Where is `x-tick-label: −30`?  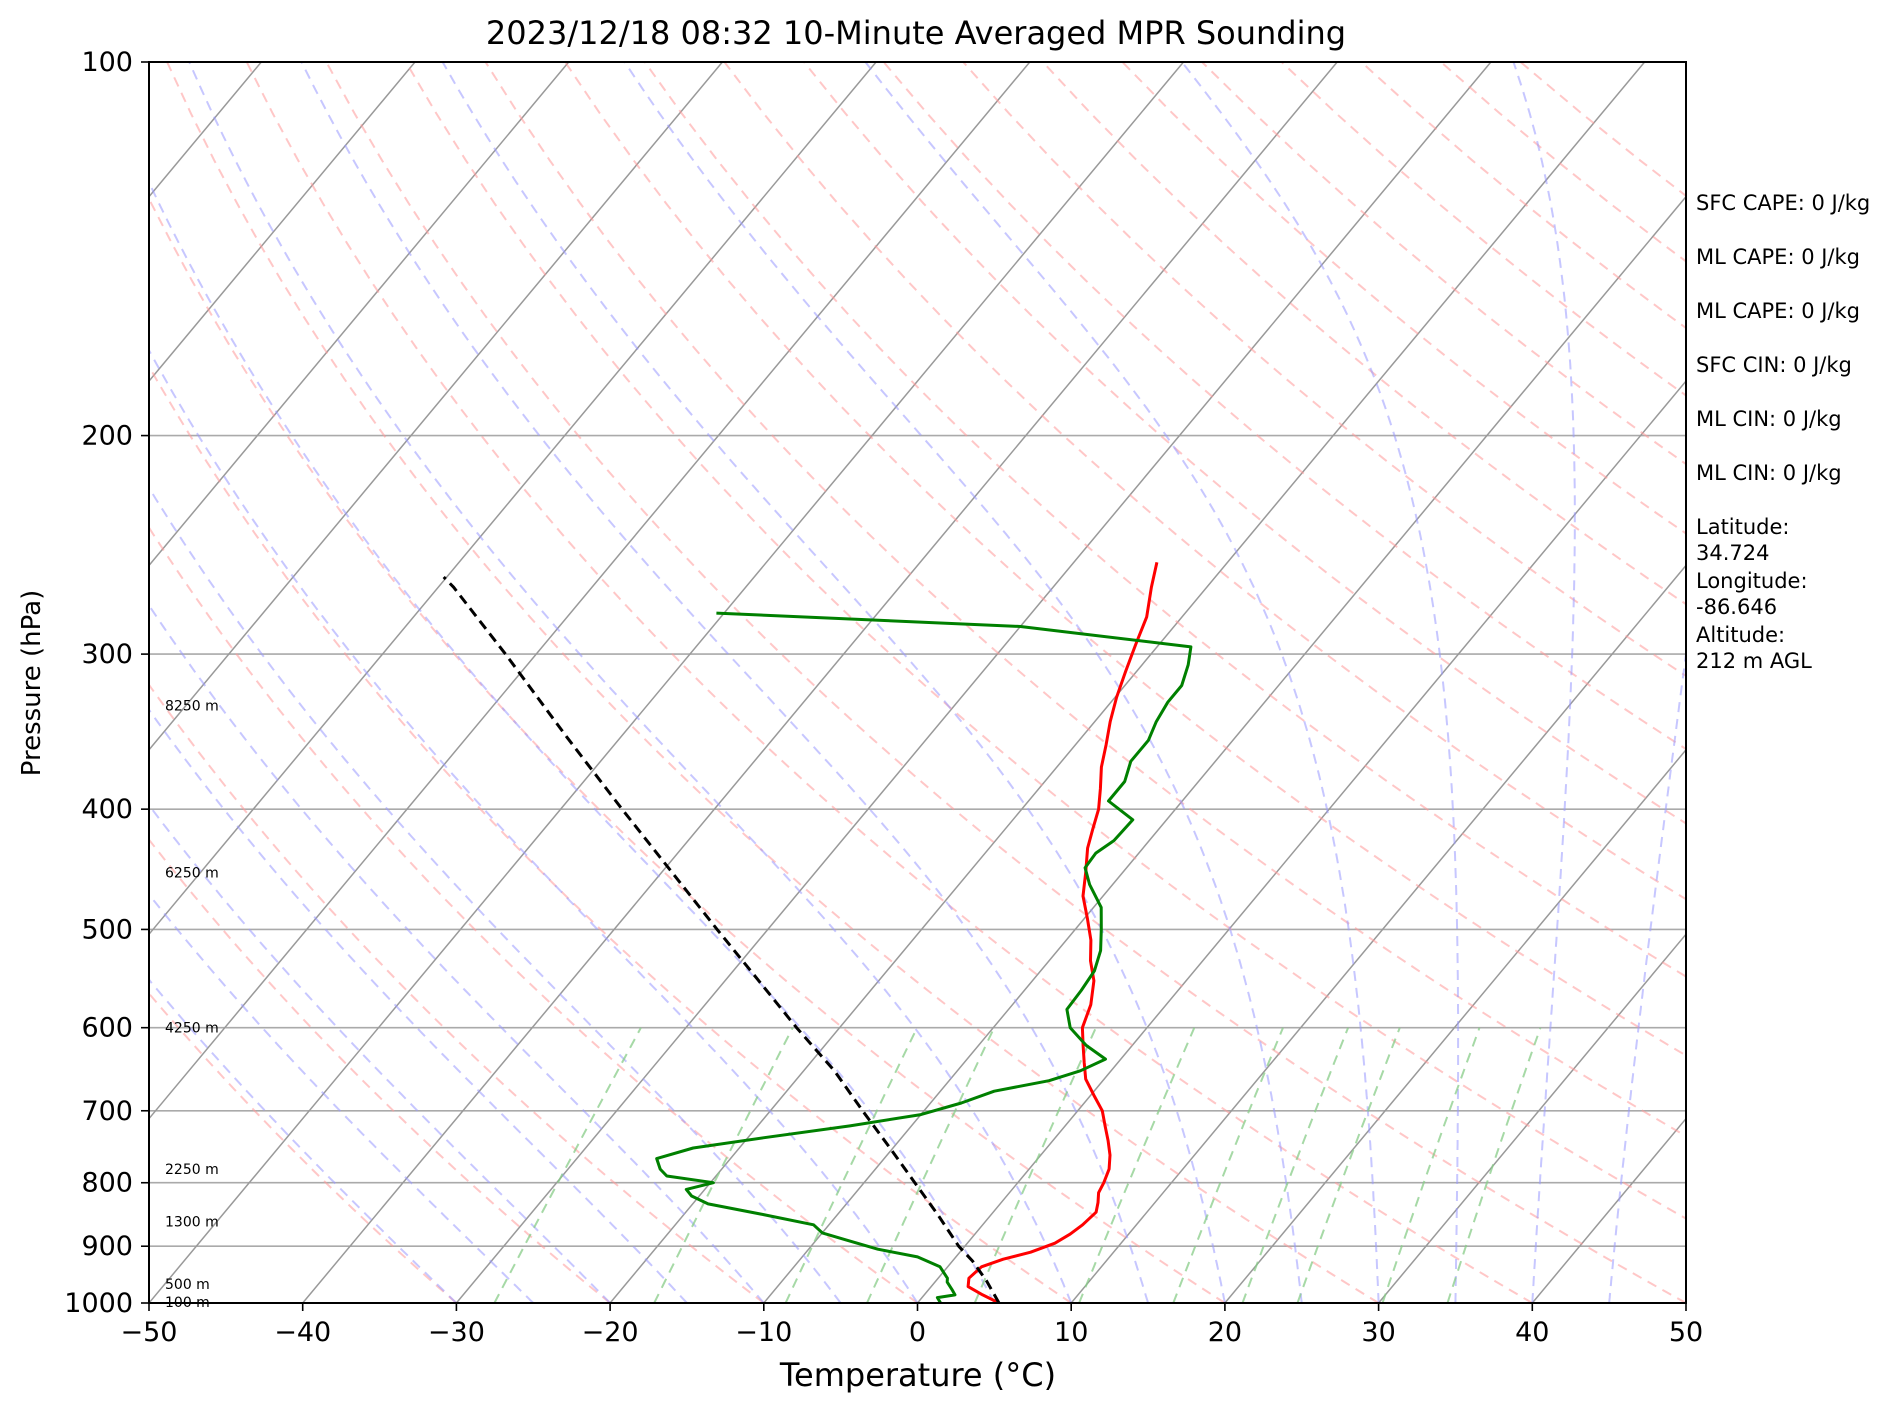
x-tick-label: −30 is located at coordinates (456, 1332).